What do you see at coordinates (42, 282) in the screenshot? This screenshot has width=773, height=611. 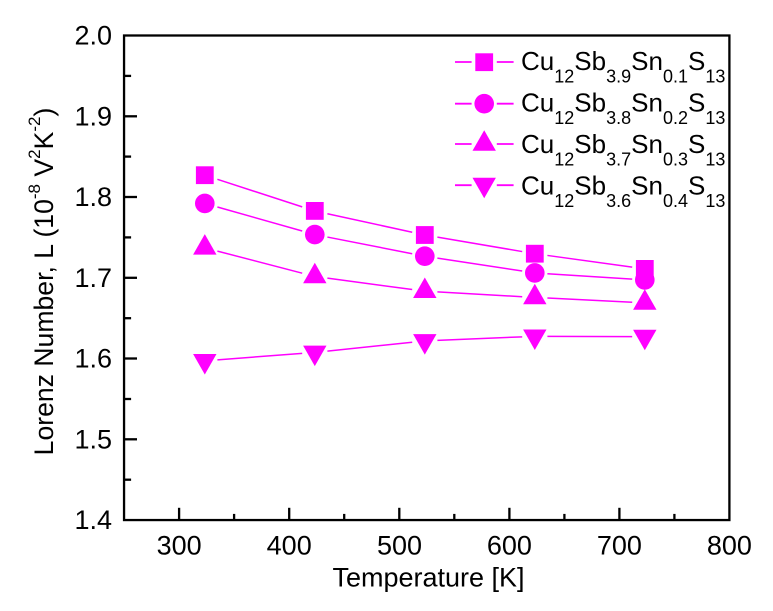 I see `svg-text: Lorenz Number, L (10-8 V2K-2)` at bounding box center [42, 282].